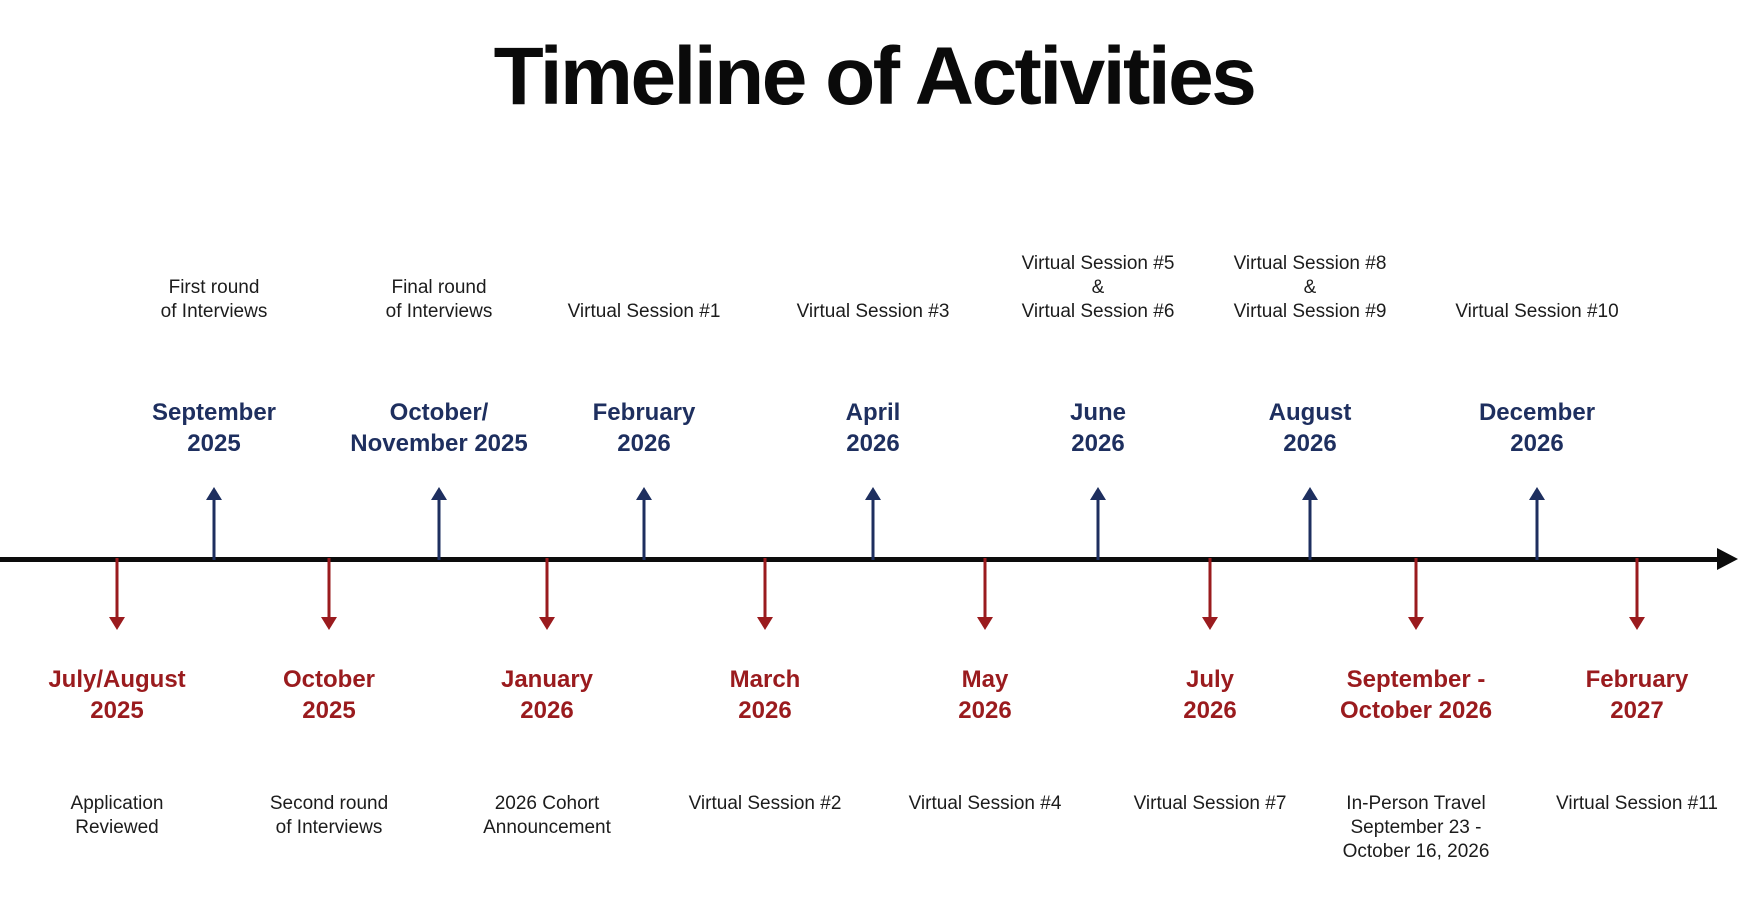  What do you see at coordinates (644, 311) in the screenshot?
I see `event-description: Virtual Session #1` at bounding box center [644, 311].